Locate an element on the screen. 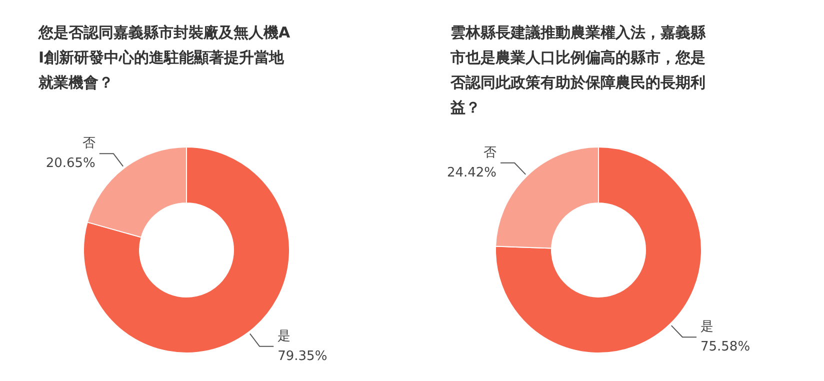  data-label: 20.65% is located at coordinates (71, 164).